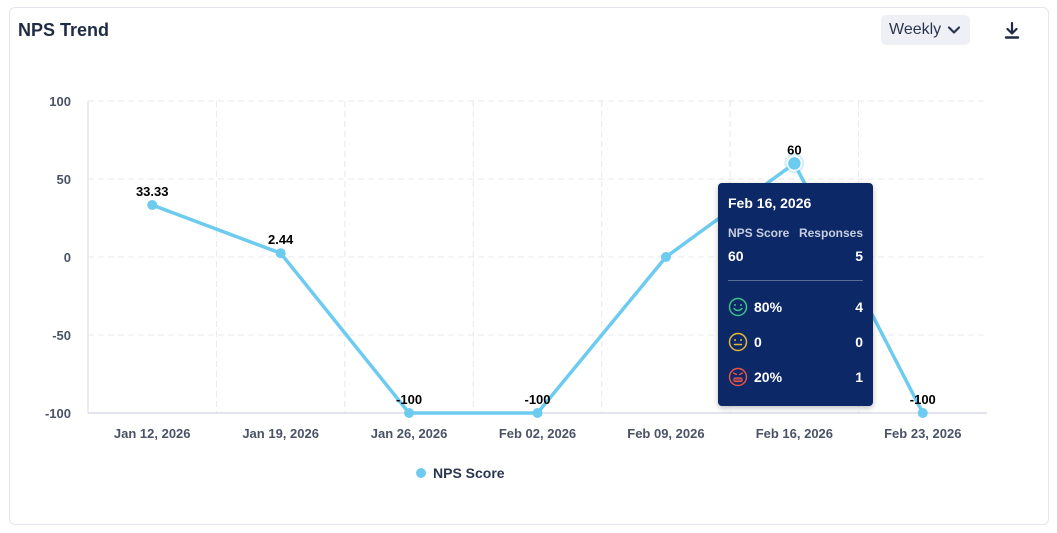  I want to click on x-tick-label: Feb 16, 2026, so click(794, 433).